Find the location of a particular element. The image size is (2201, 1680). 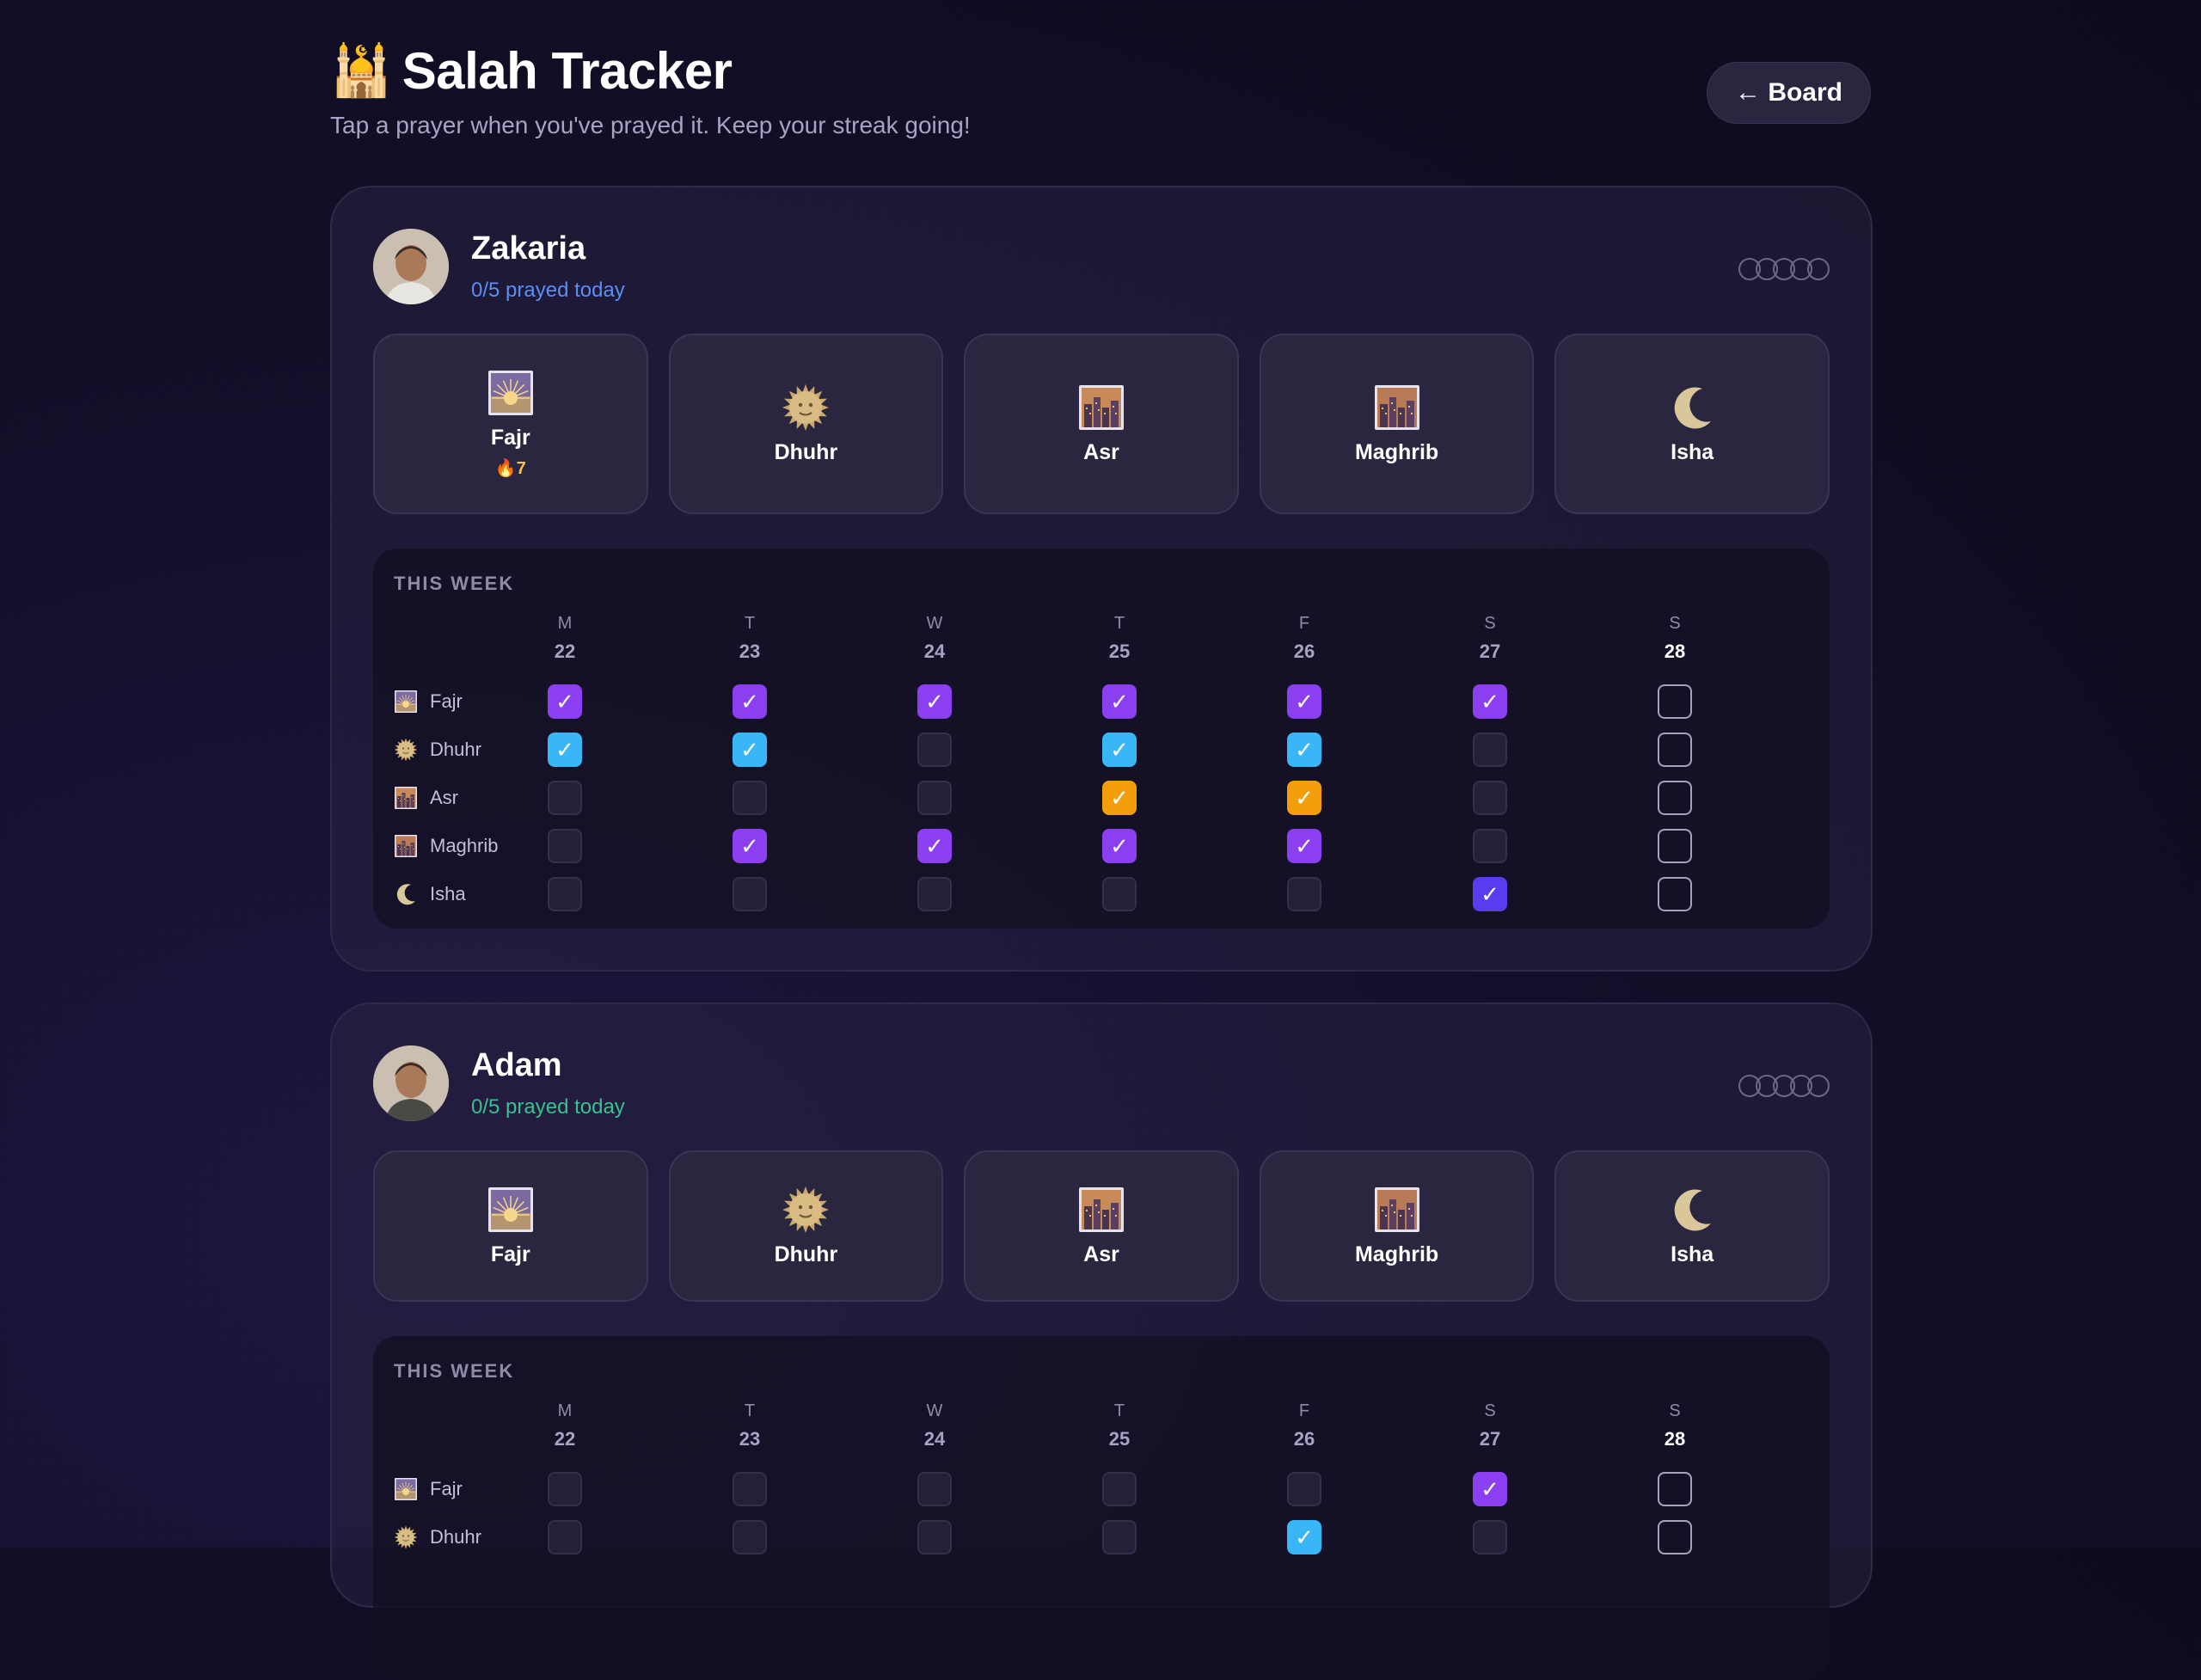

day-header: W 24 is located at coordinates (934, 1426).